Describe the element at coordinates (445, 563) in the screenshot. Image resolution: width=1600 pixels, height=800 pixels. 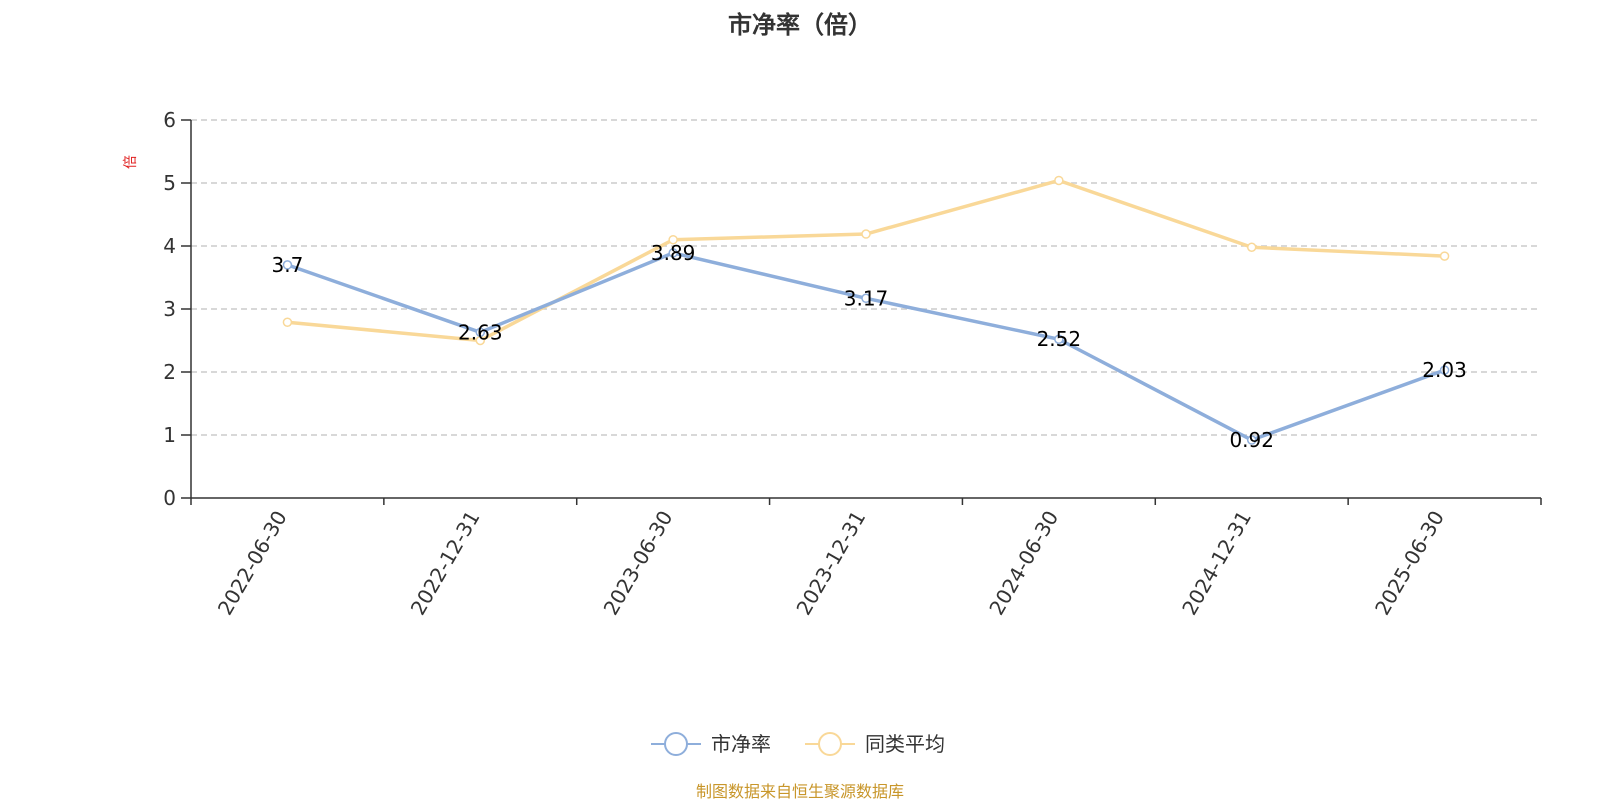
I see `x-tick-label: 2022-12-31` at that location.